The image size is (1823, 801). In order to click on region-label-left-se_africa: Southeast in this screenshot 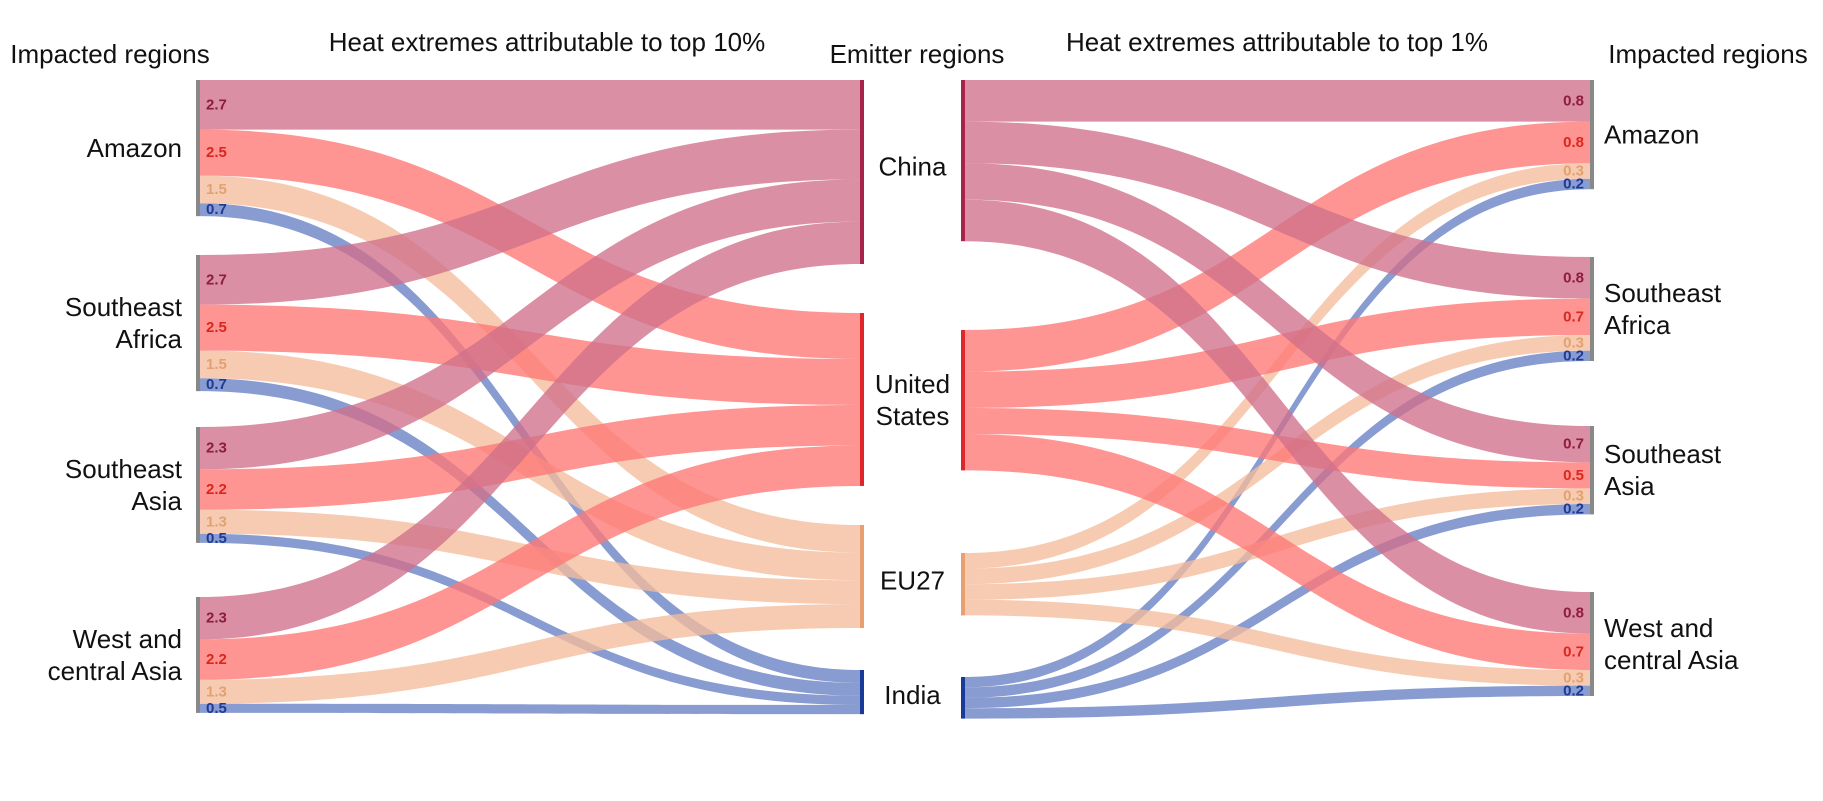, I will do `click(124, 307)`.